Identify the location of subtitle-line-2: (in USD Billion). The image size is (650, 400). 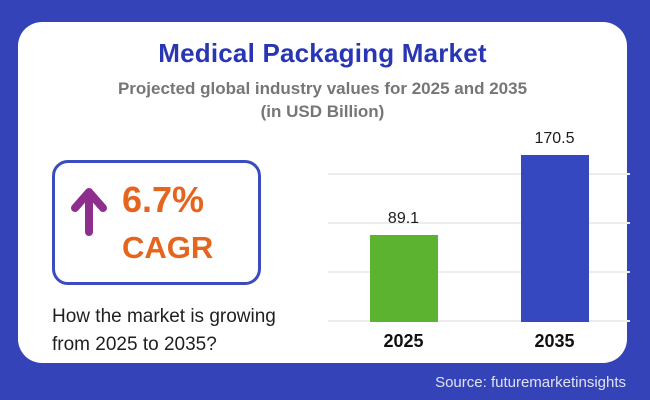
(322, 111).